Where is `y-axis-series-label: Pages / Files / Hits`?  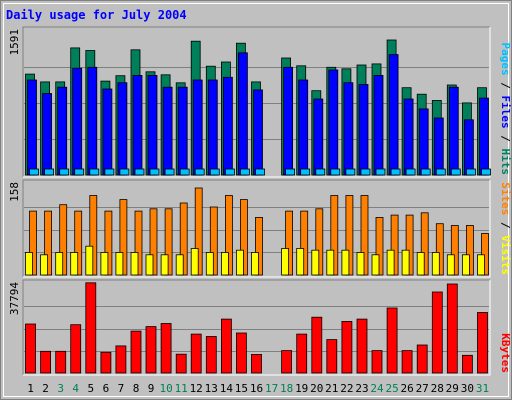 y-axis-series-label: Pages / Files / Hits is located at coordinates (505, 109).